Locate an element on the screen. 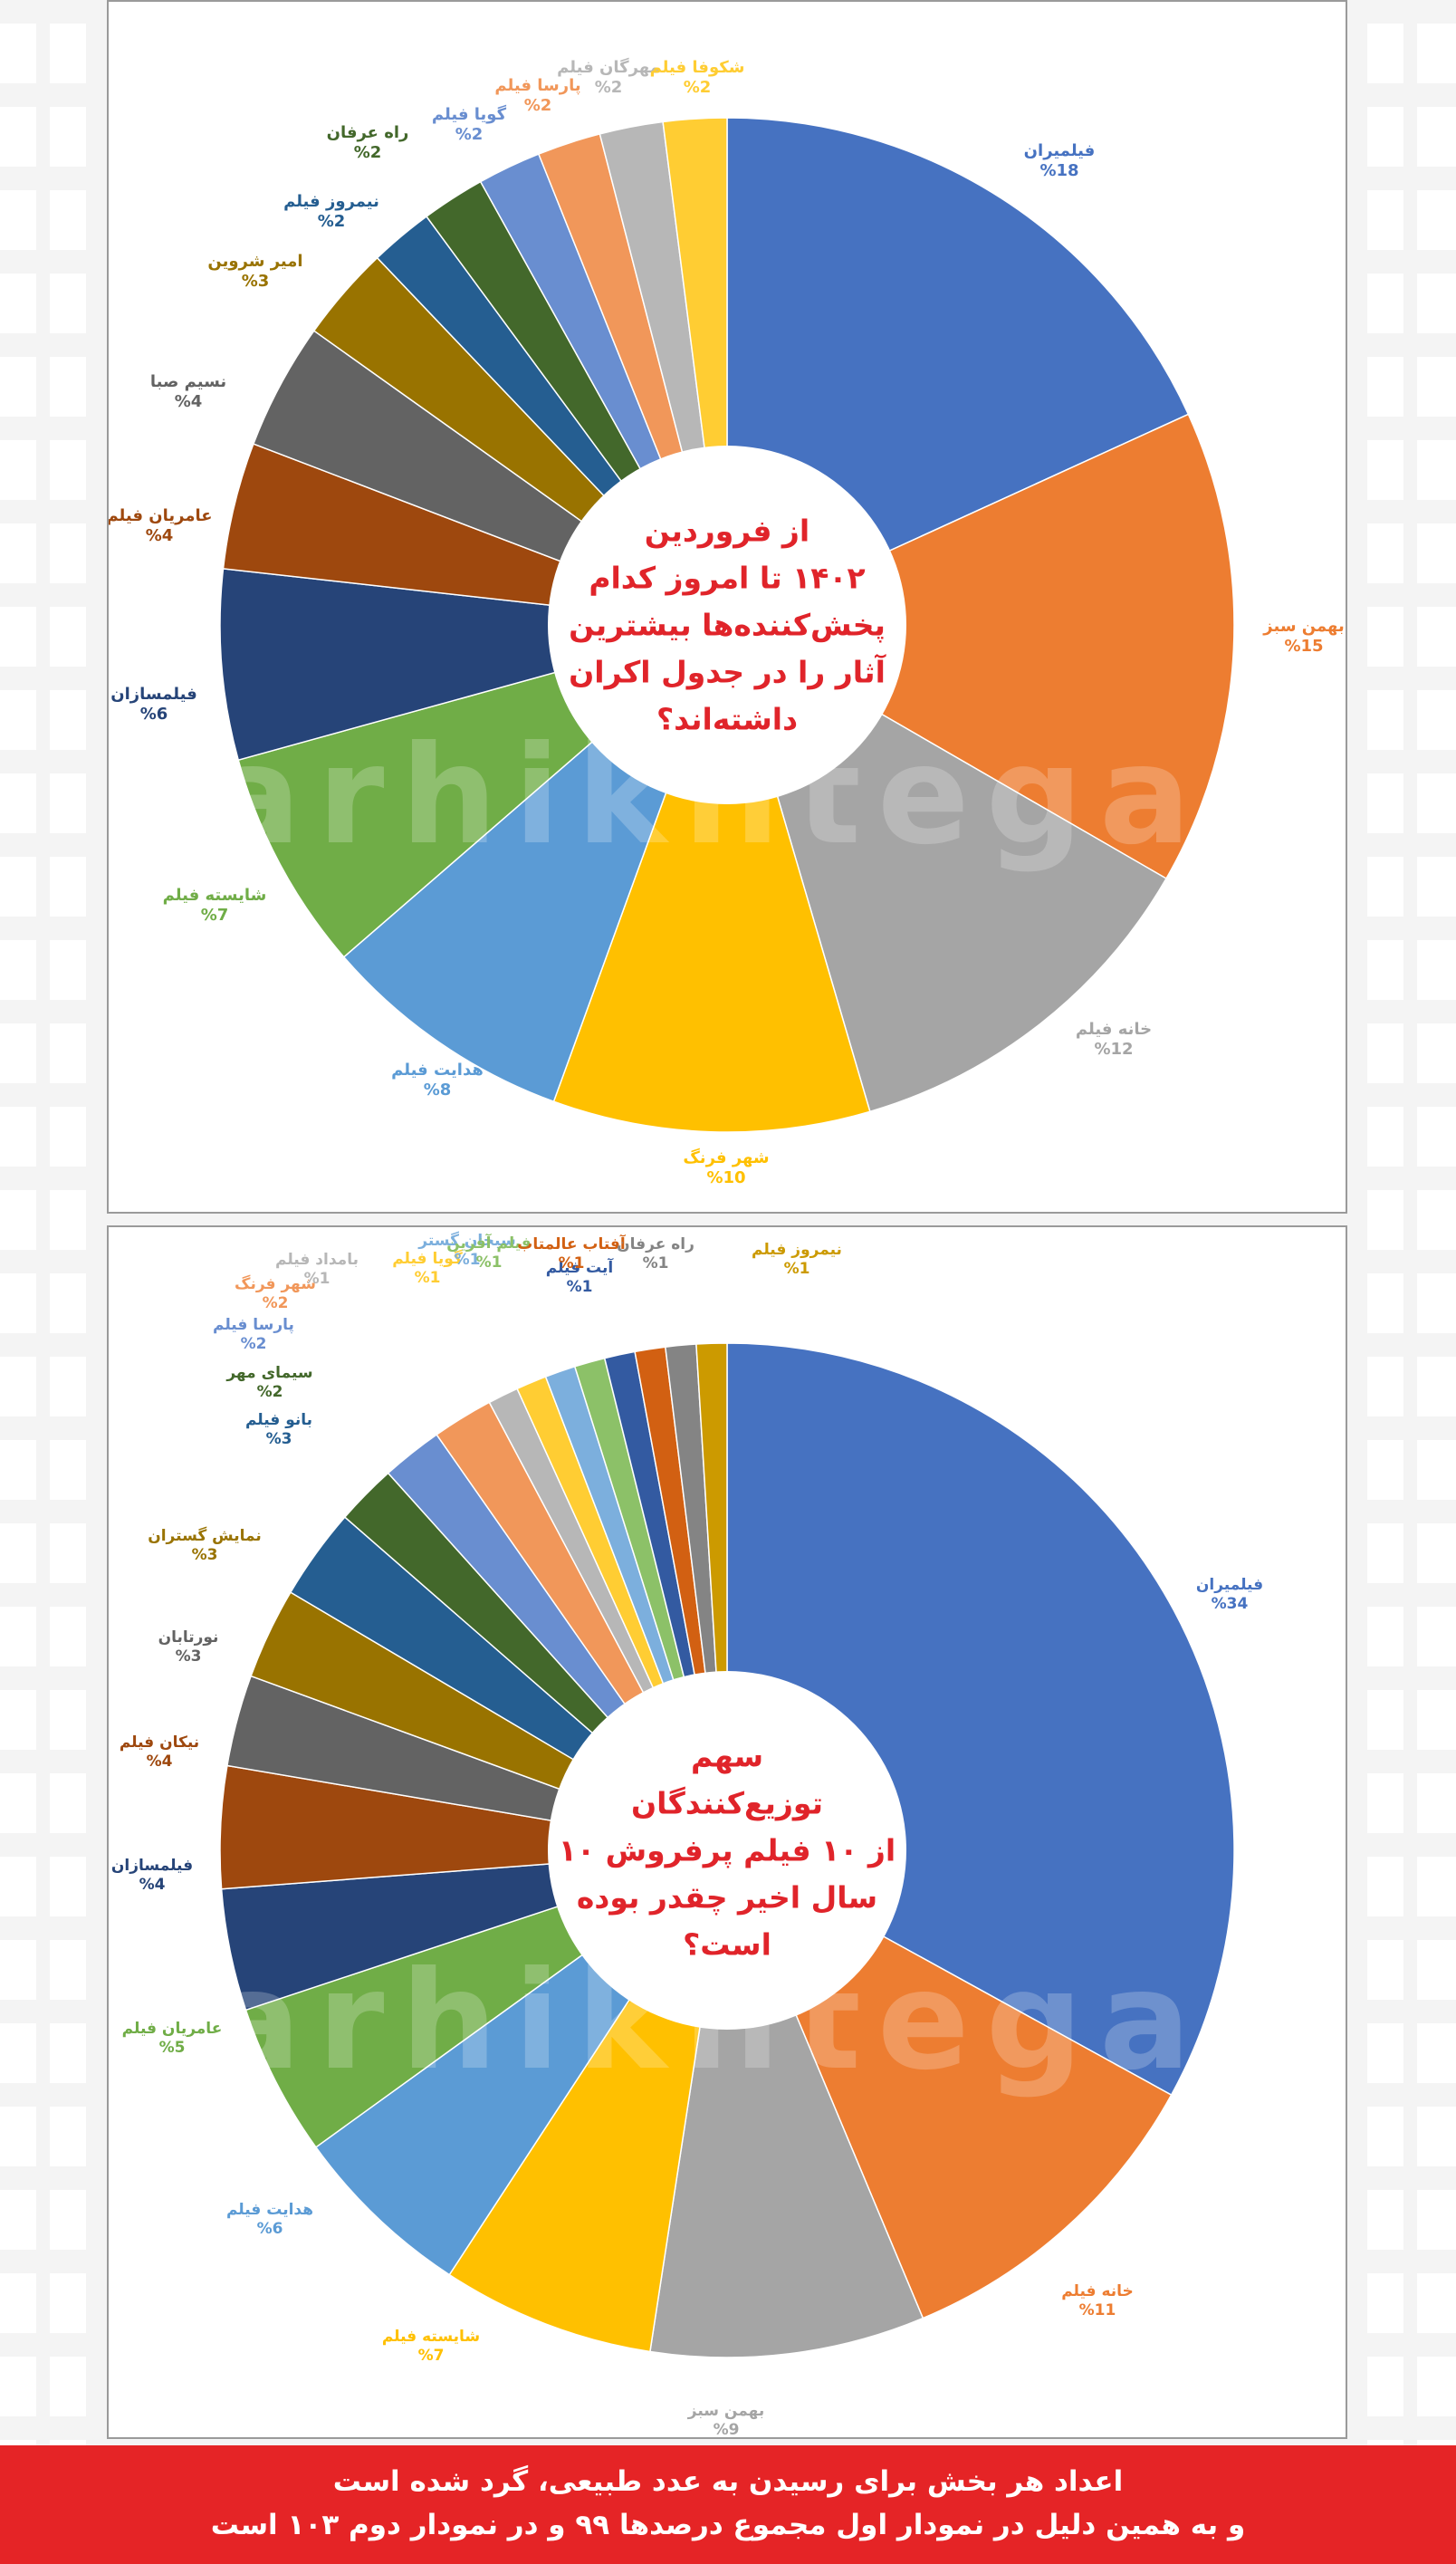 Image resolution: width=1456 pixels, height=2564 pixels. slice-label-name: شکوفا فیلم is located at coordinates (697, 67).